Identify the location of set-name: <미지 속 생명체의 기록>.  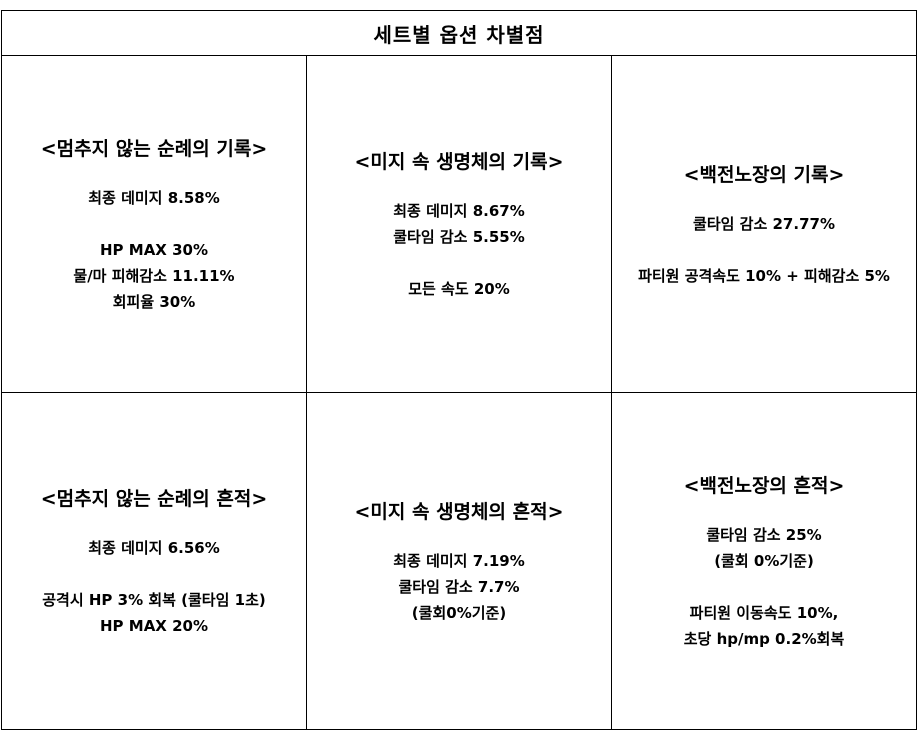
(459, 161).